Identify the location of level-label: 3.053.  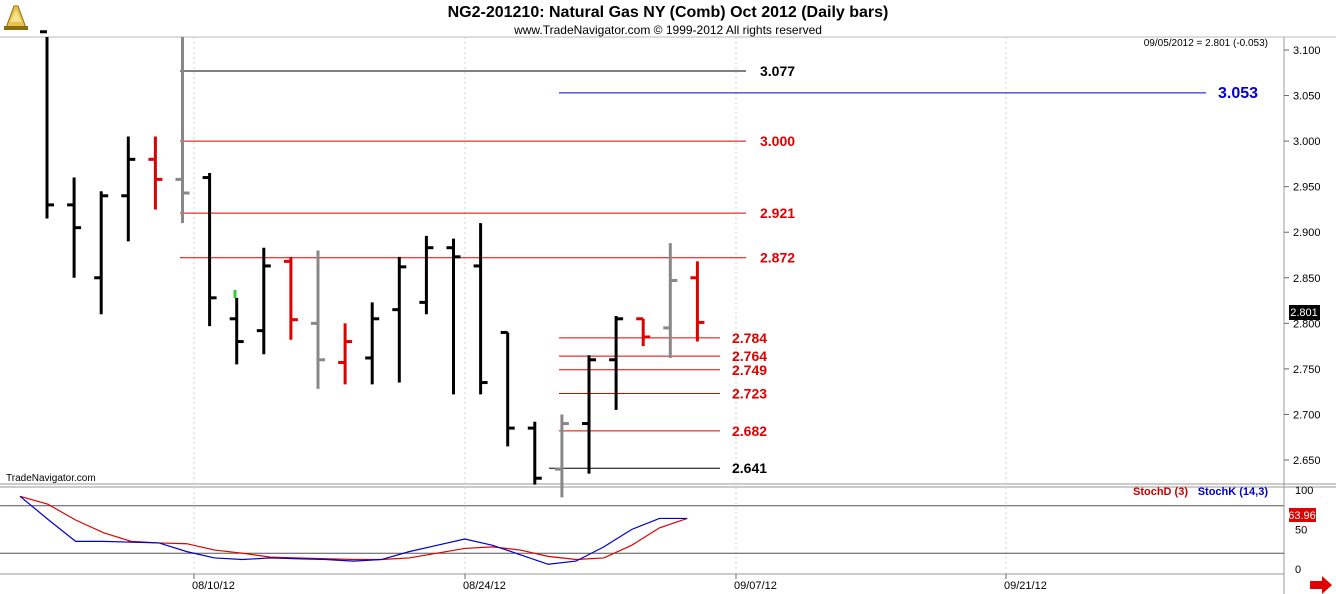
(1238, 93).